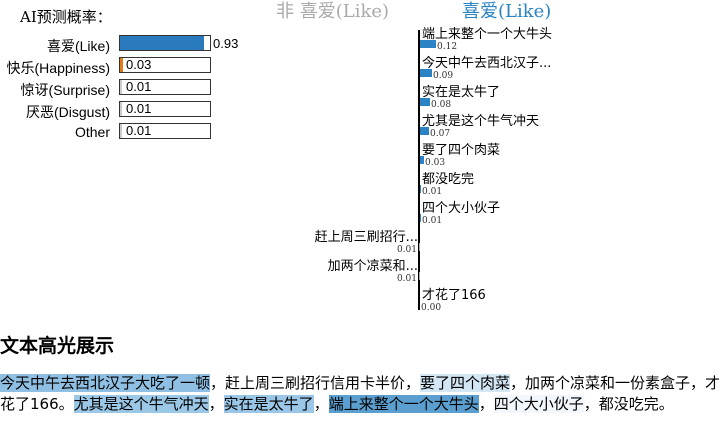 This screenshot has height=434, width=728. What do you see at coordinates (67, 112) in the screenshot?
I see `prob-label: 厌恶(Disgust)` at bounding box center [67, 112].